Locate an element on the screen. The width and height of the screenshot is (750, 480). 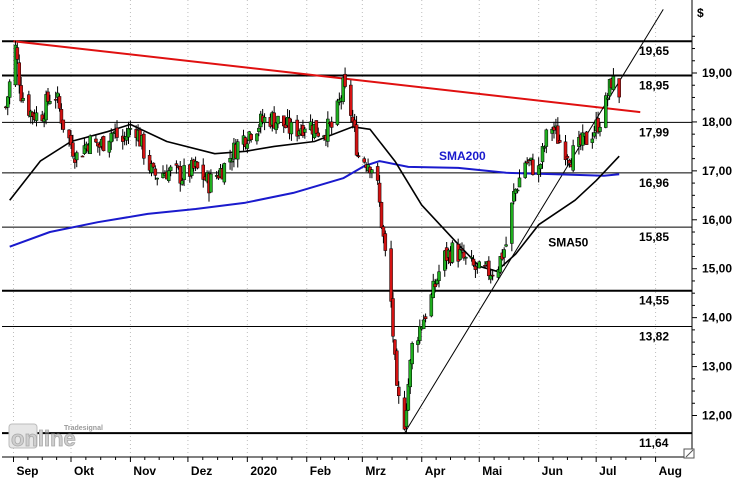
x-tick-label: Jun is located at coordinates (552, 471).